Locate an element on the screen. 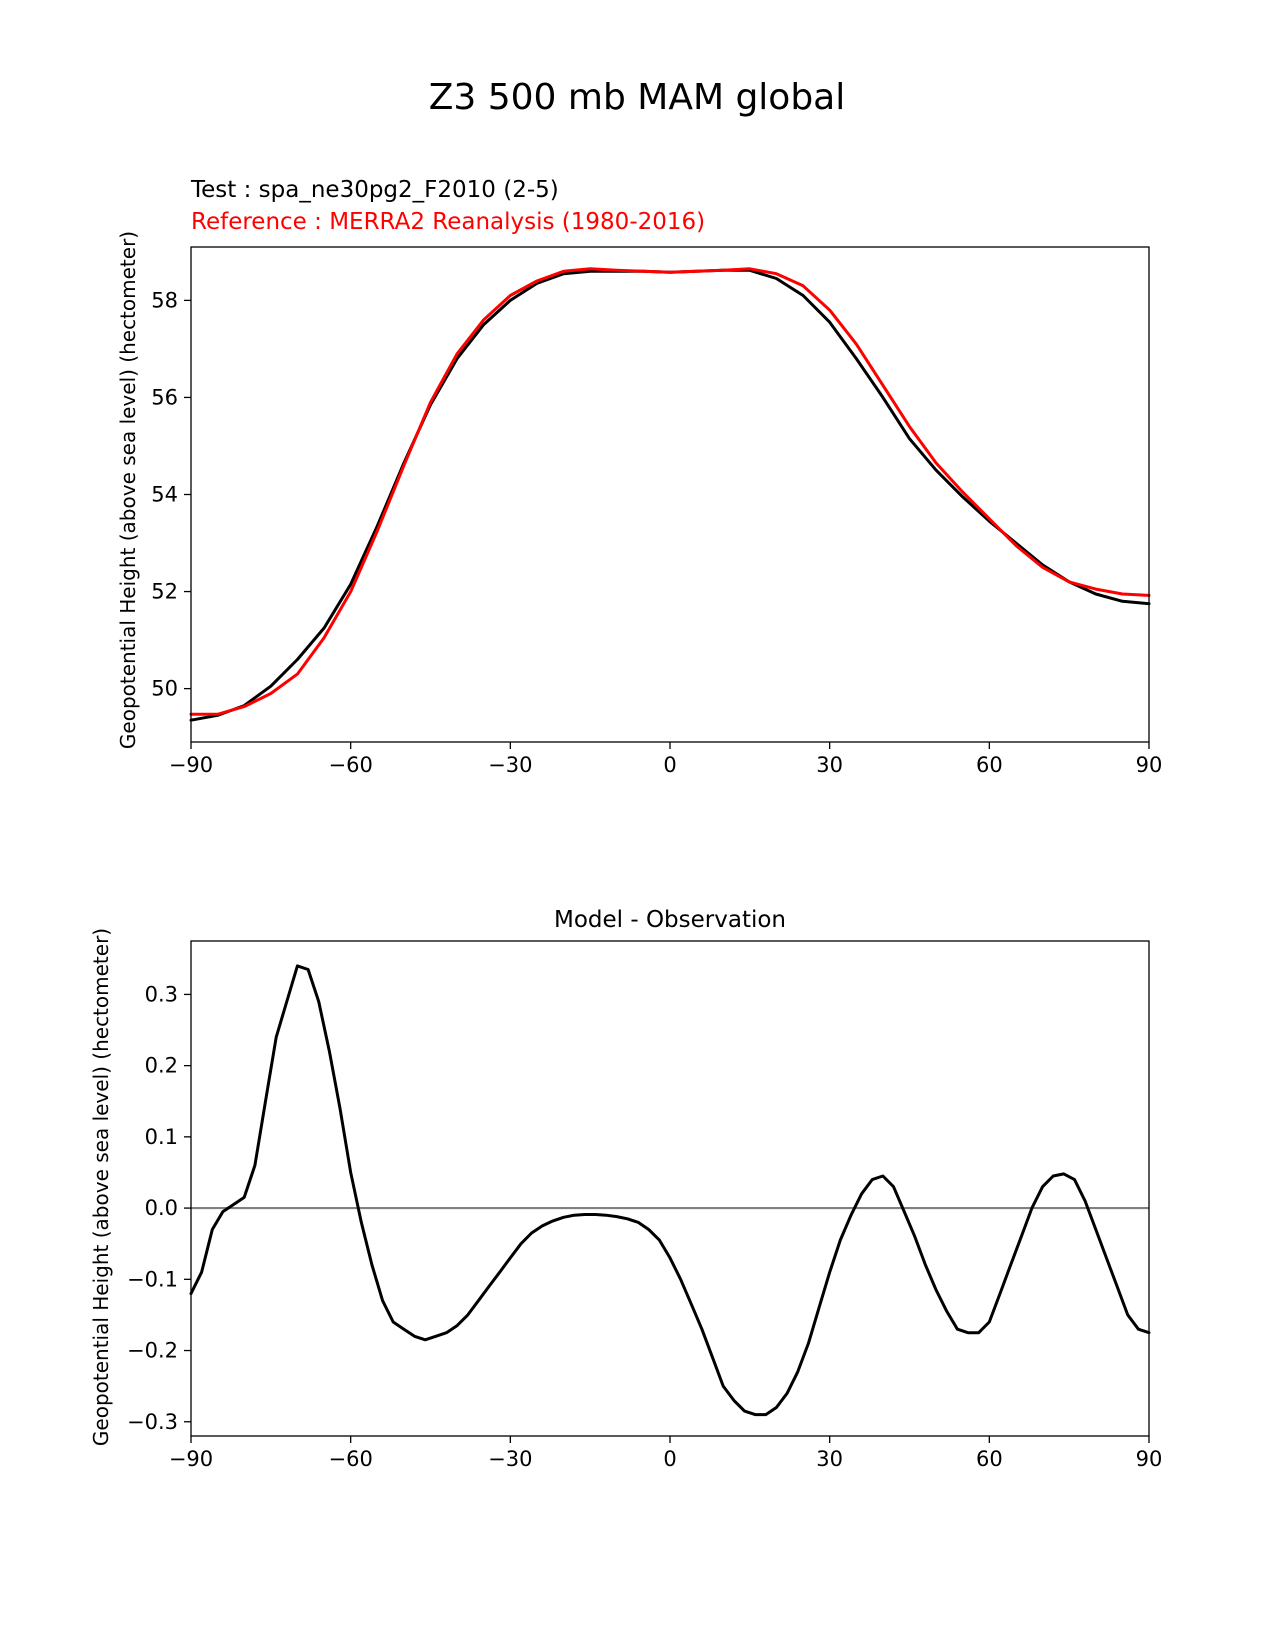  bottom-y-tick-label: −0.2 is located at coordinates (152, 1351).